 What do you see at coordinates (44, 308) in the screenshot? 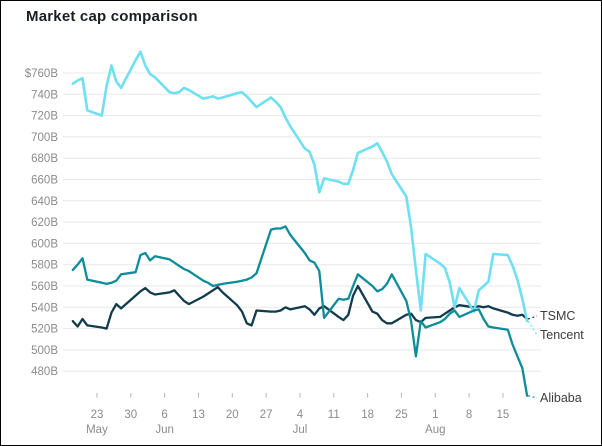
I see `y-axis-label: 540B` at bounding box center [44, 308].